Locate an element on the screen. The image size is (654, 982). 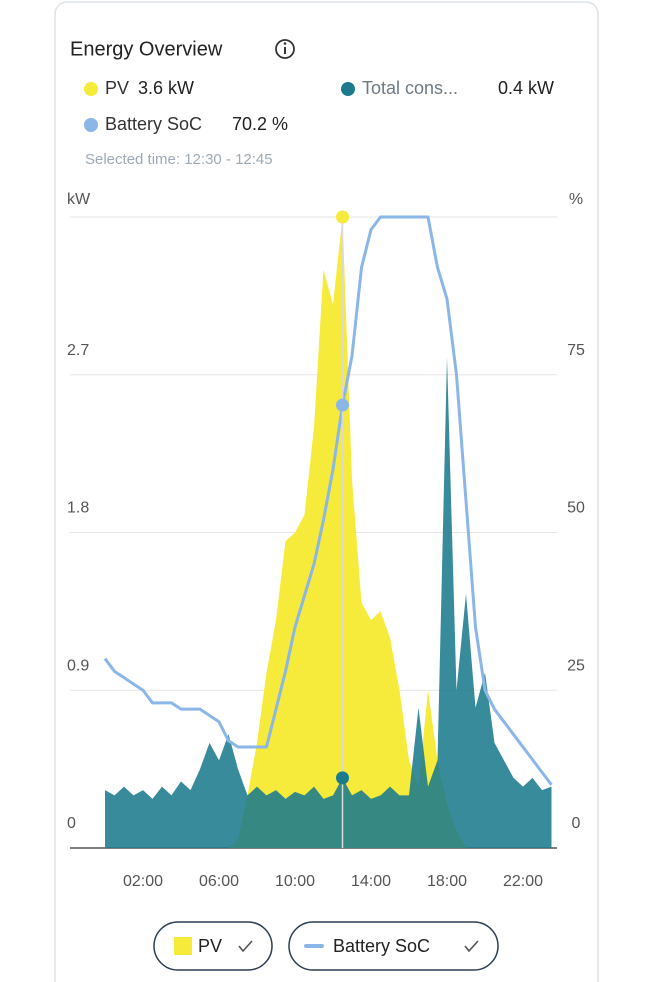
y2-tick-label: 50 is located at coordinates (576, 508).